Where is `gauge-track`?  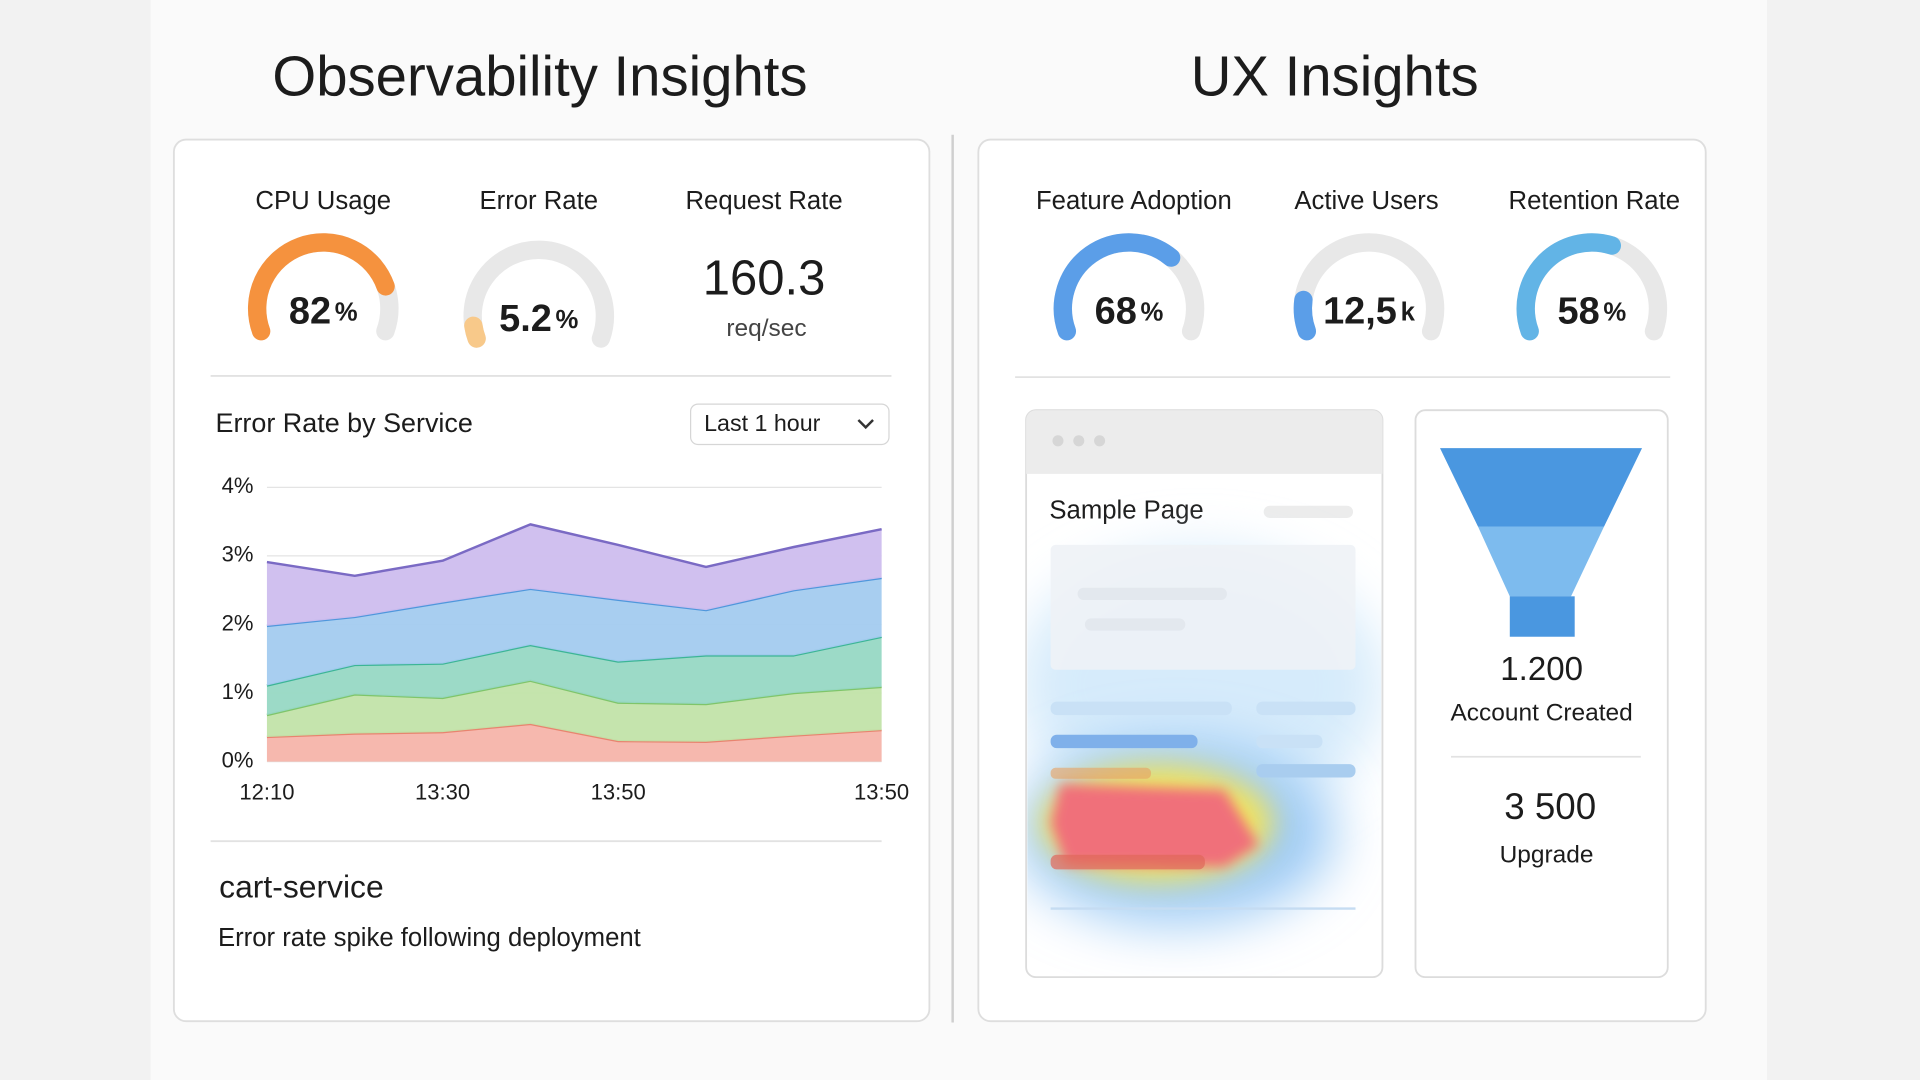
gauge-track is located at coordinates (539, 294).